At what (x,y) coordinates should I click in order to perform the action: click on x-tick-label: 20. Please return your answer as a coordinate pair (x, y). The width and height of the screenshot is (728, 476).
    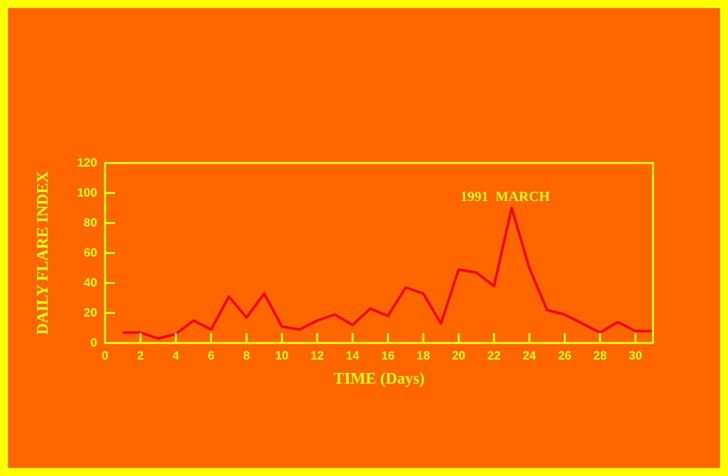
    Looking at the image, I should click on (459, 355).